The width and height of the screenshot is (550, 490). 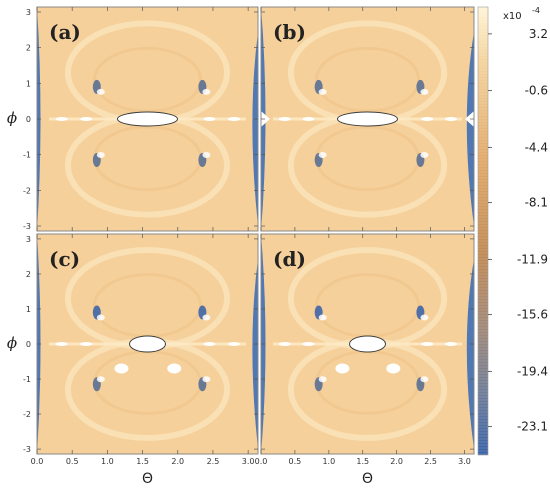 I want to click on panel-label: (b), so click(x=289, y=32).